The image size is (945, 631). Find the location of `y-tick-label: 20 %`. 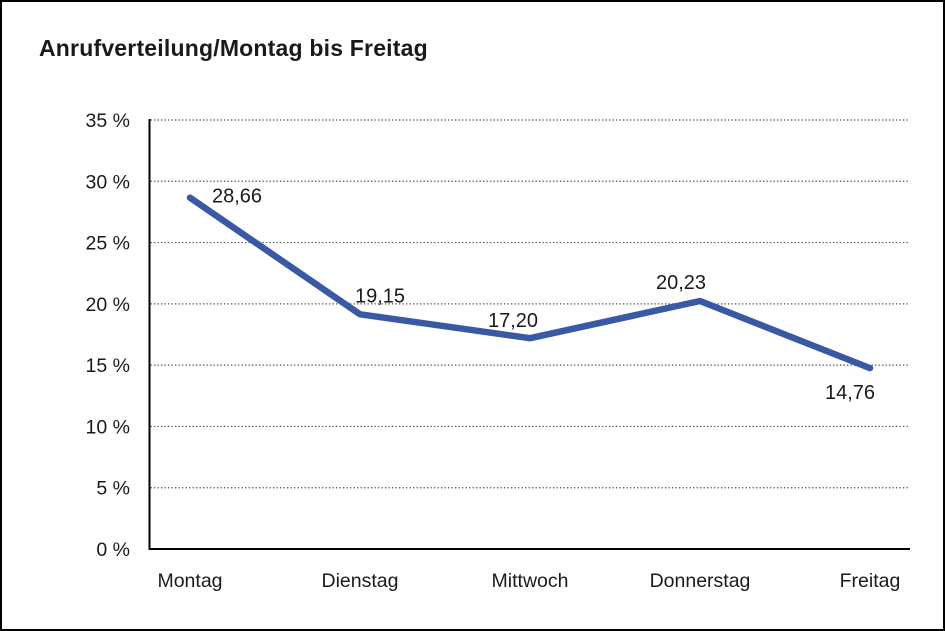

y-tick-label: 20 % is located at coordinates (108, 305).